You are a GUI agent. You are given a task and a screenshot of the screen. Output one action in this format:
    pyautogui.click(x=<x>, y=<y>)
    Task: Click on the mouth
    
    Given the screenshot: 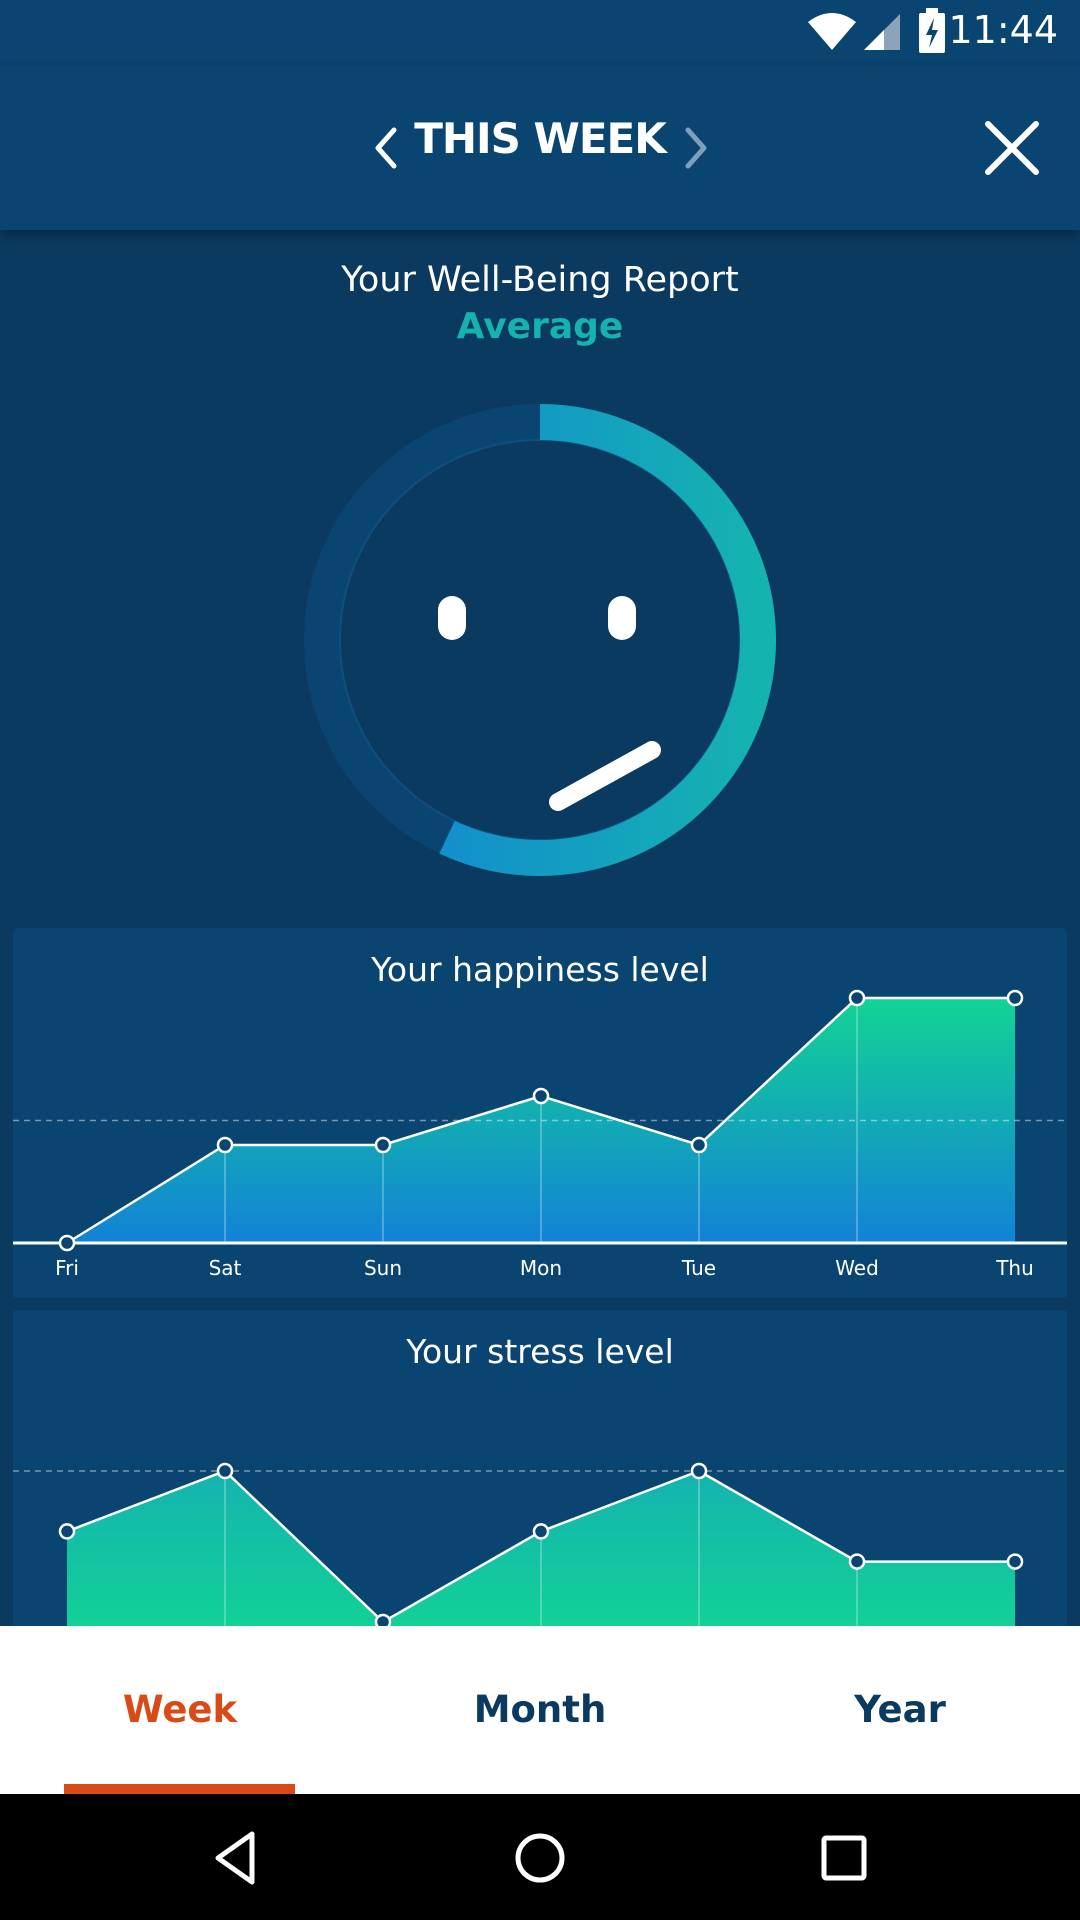 What is the action you would take?
    pyautogui.click(x=605, y=776)
    